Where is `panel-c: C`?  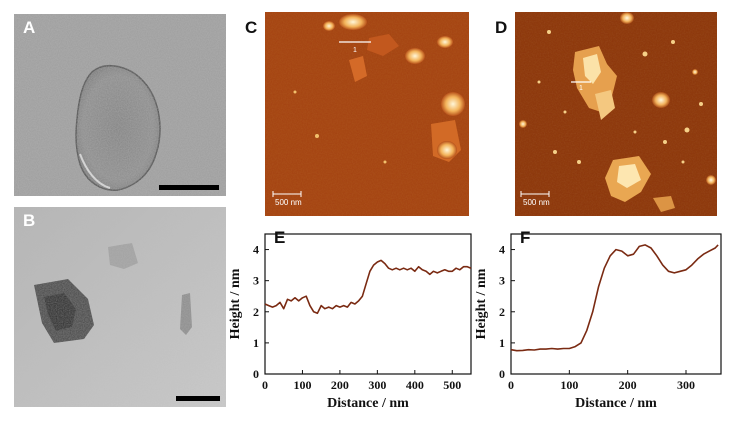
panel-c: C is located at coordinates (357, 114).